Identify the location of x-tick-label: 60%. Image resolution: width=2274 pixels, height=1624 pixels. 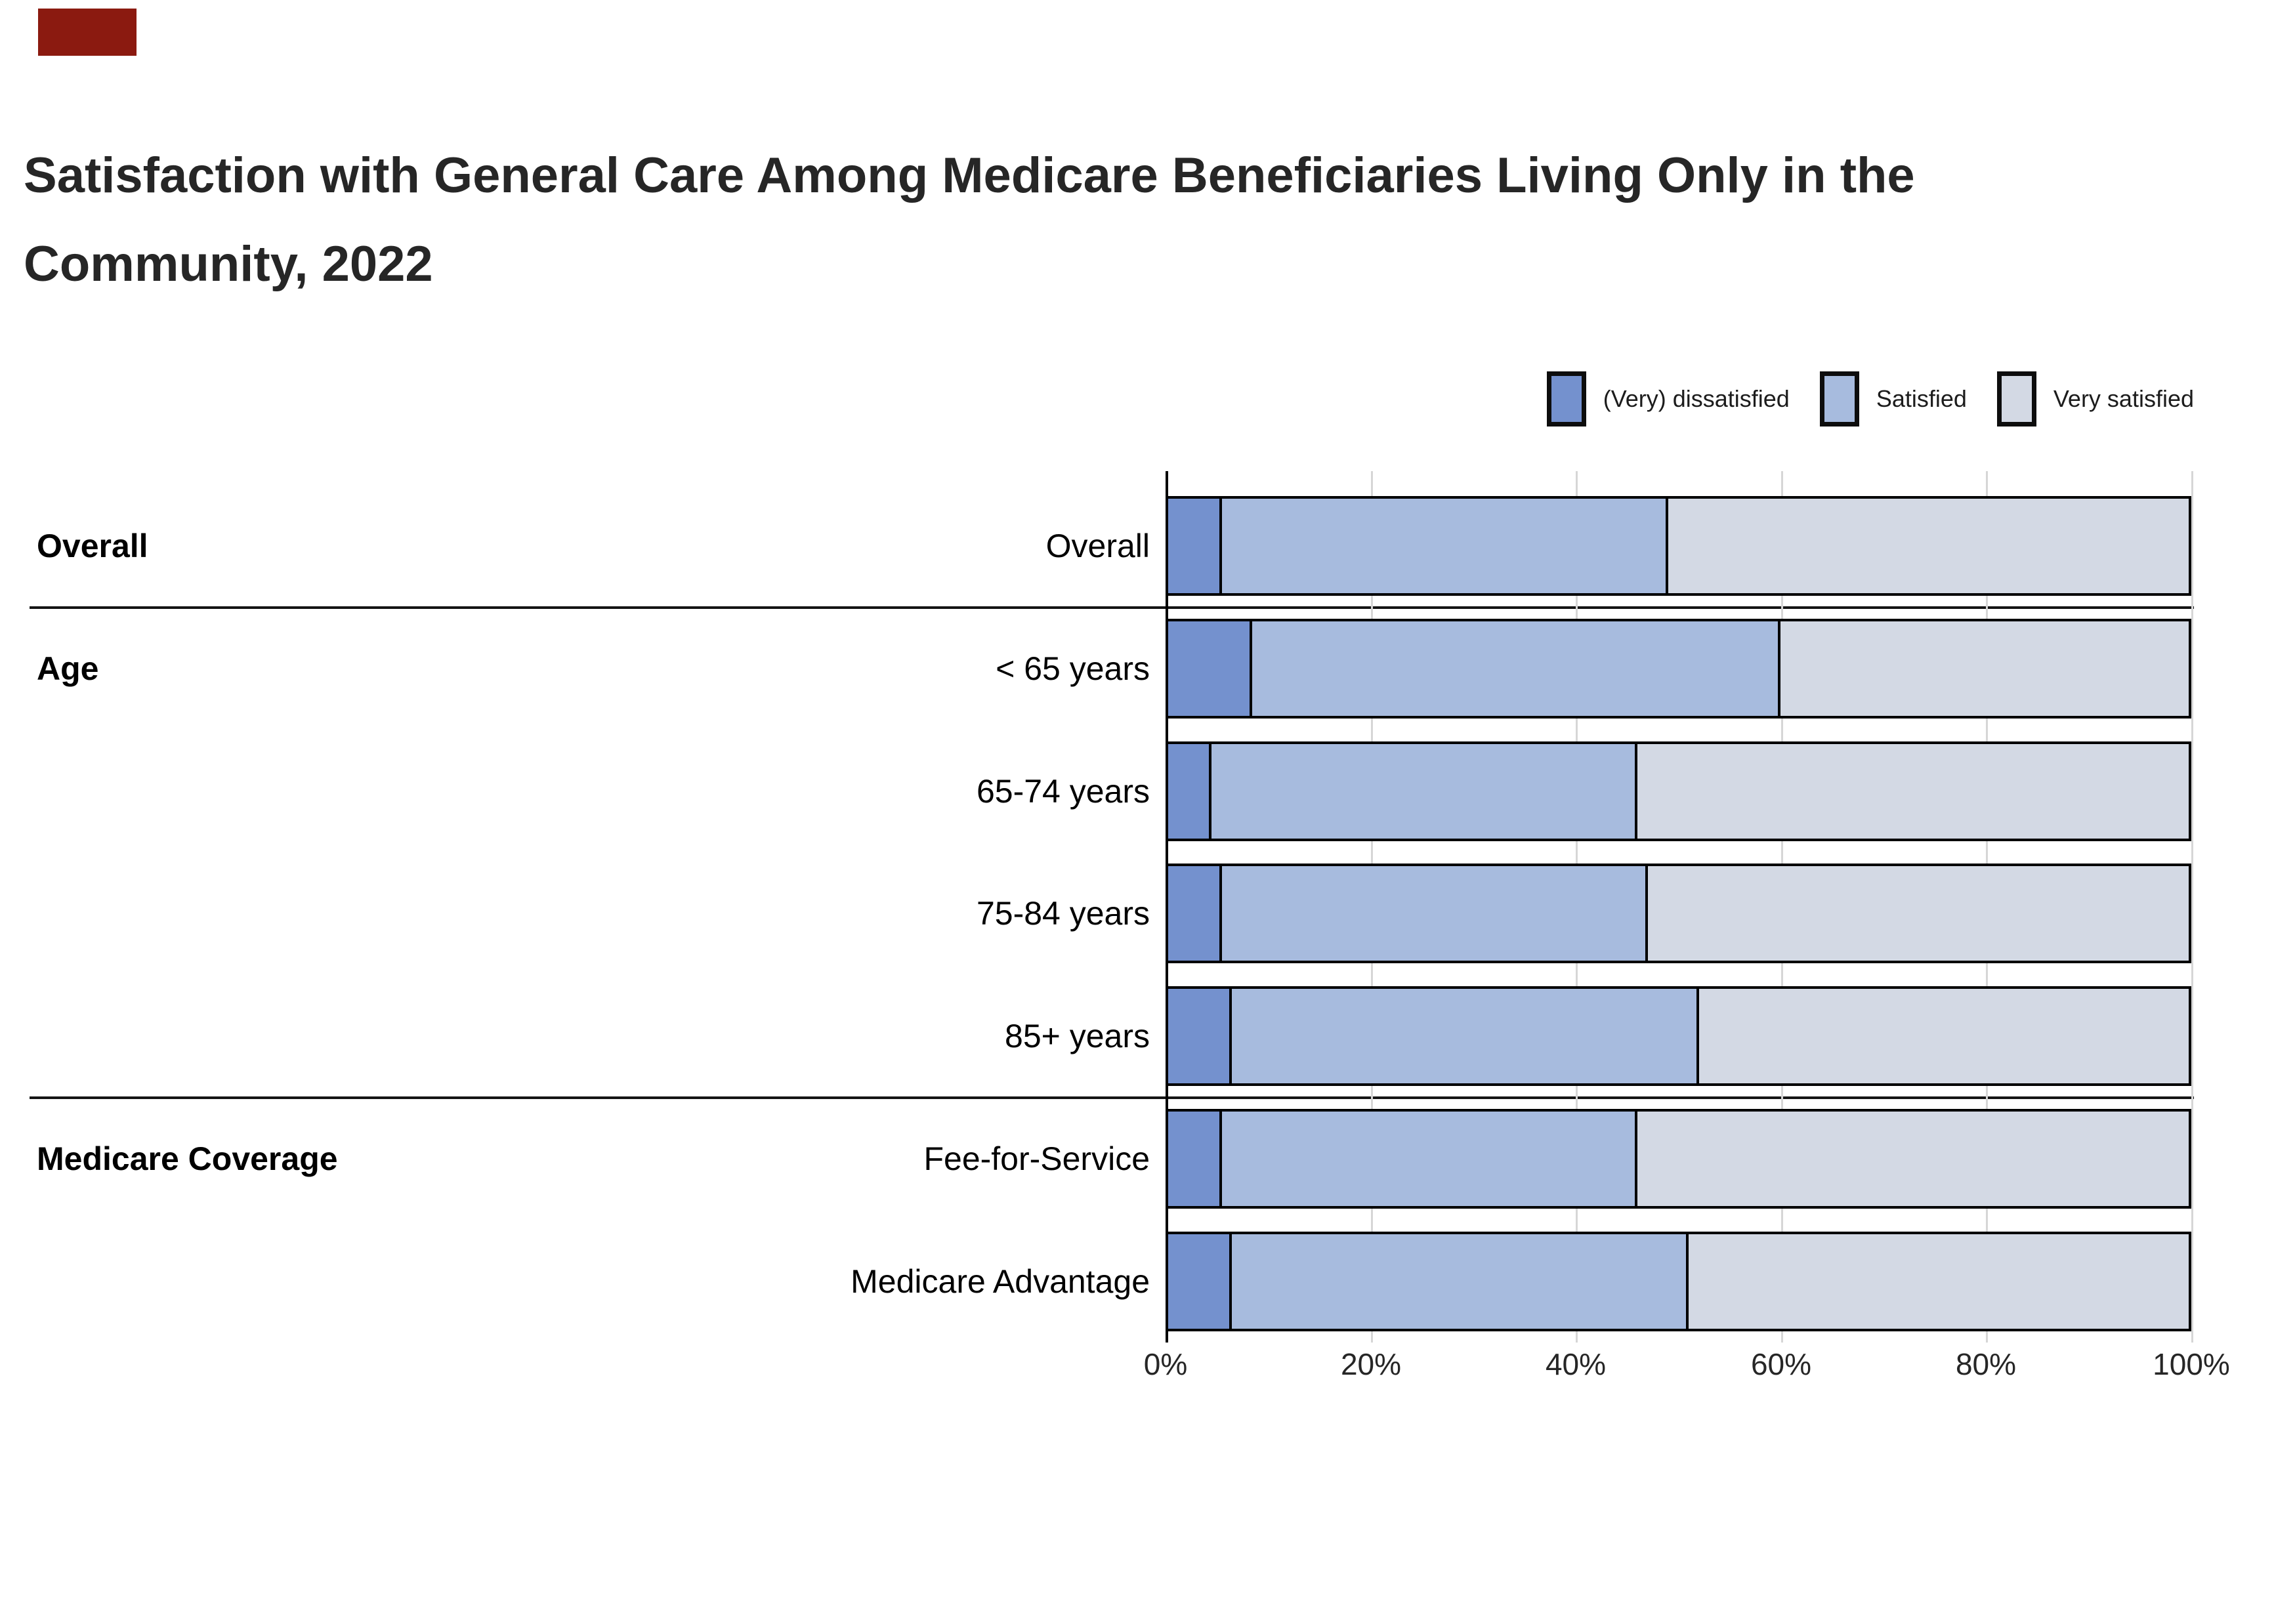
(1781, 1364).